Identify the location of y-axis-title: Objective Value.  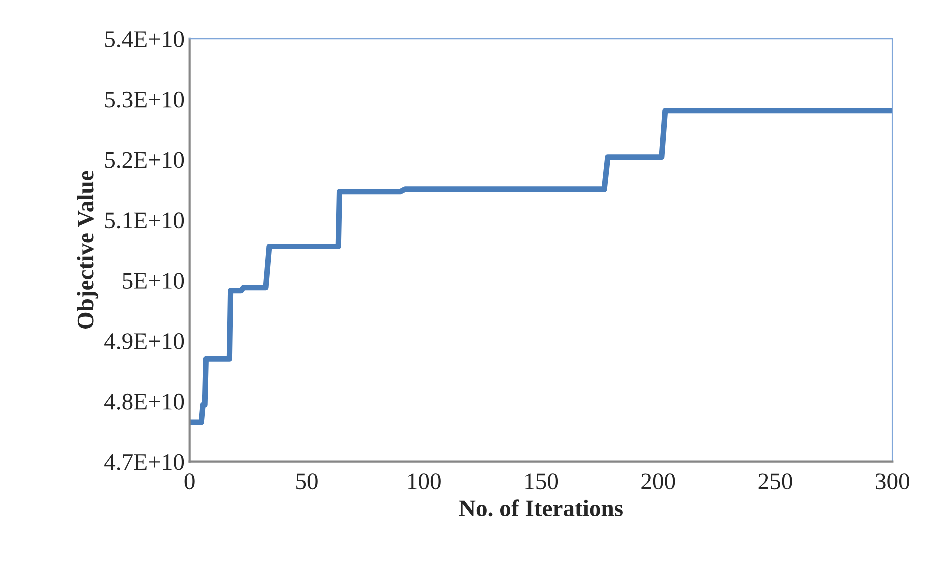
(88, 250).